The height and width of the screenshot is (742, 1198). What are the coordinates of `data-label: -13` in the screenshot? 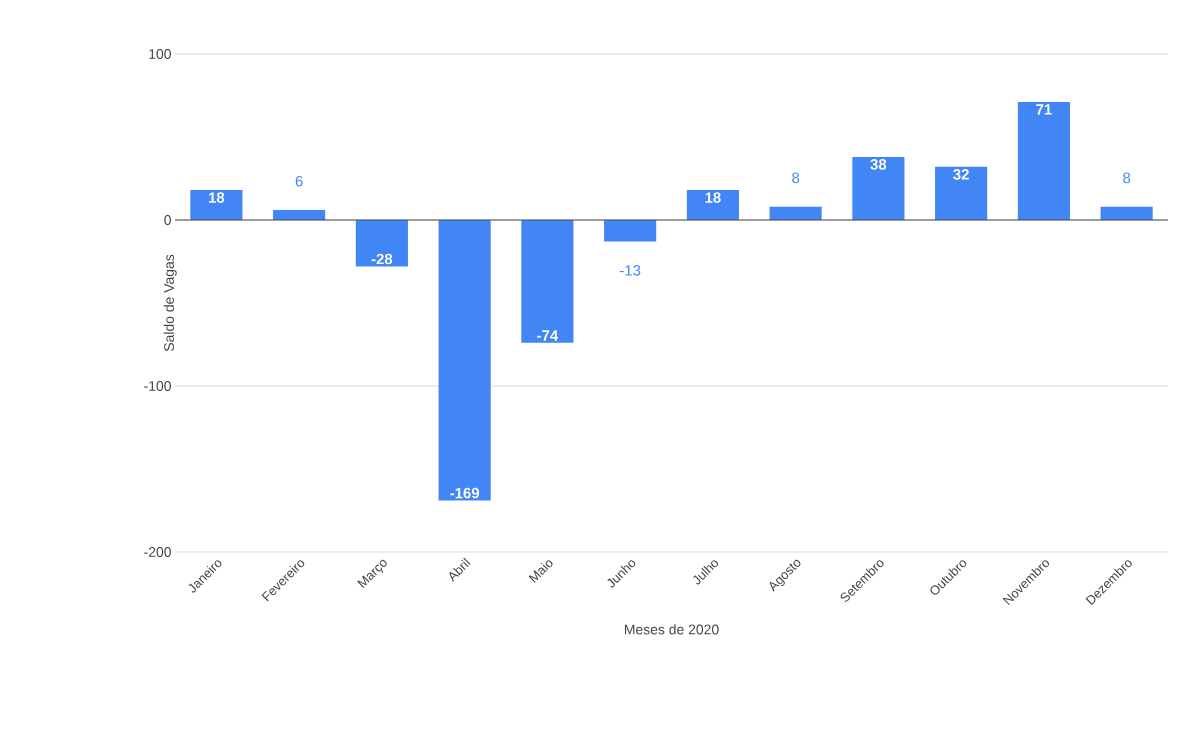 It's located at (630, 270).